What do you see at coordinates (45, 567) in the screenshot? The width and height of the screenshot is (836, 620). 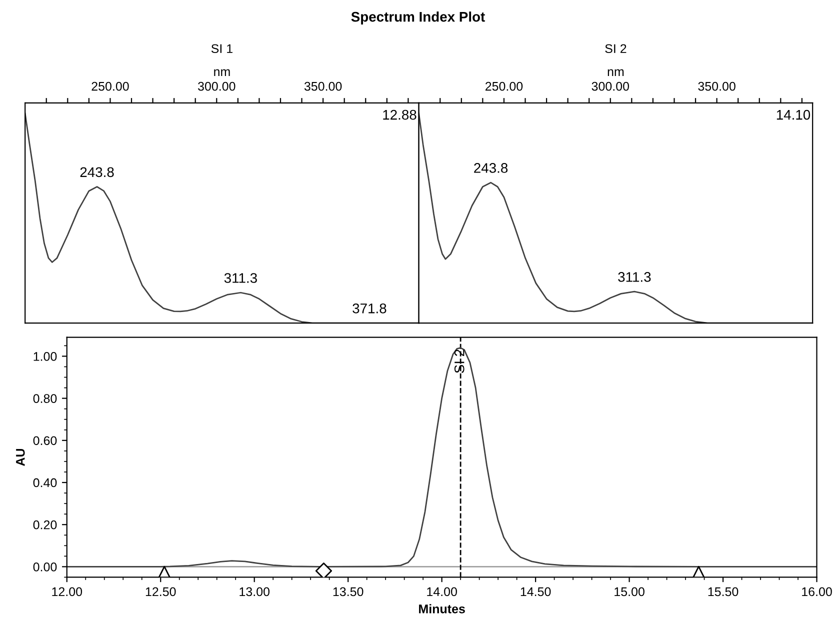 I see `y-tick-label: 0.00` at bounding box center [45, 567].